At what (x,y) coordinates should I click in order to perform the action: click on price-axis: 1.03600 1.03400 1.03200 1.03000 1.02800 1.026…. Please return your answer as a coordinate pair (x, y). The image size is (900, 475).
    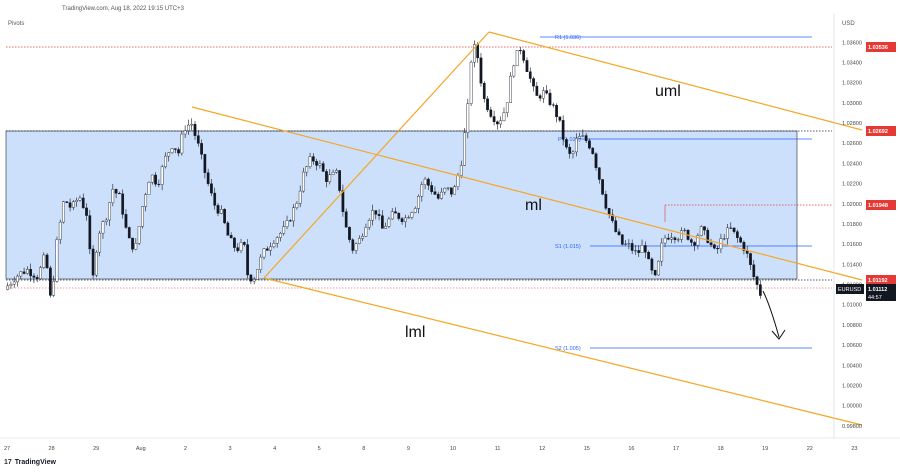
    Looking at the image, I should click on (847, 226).